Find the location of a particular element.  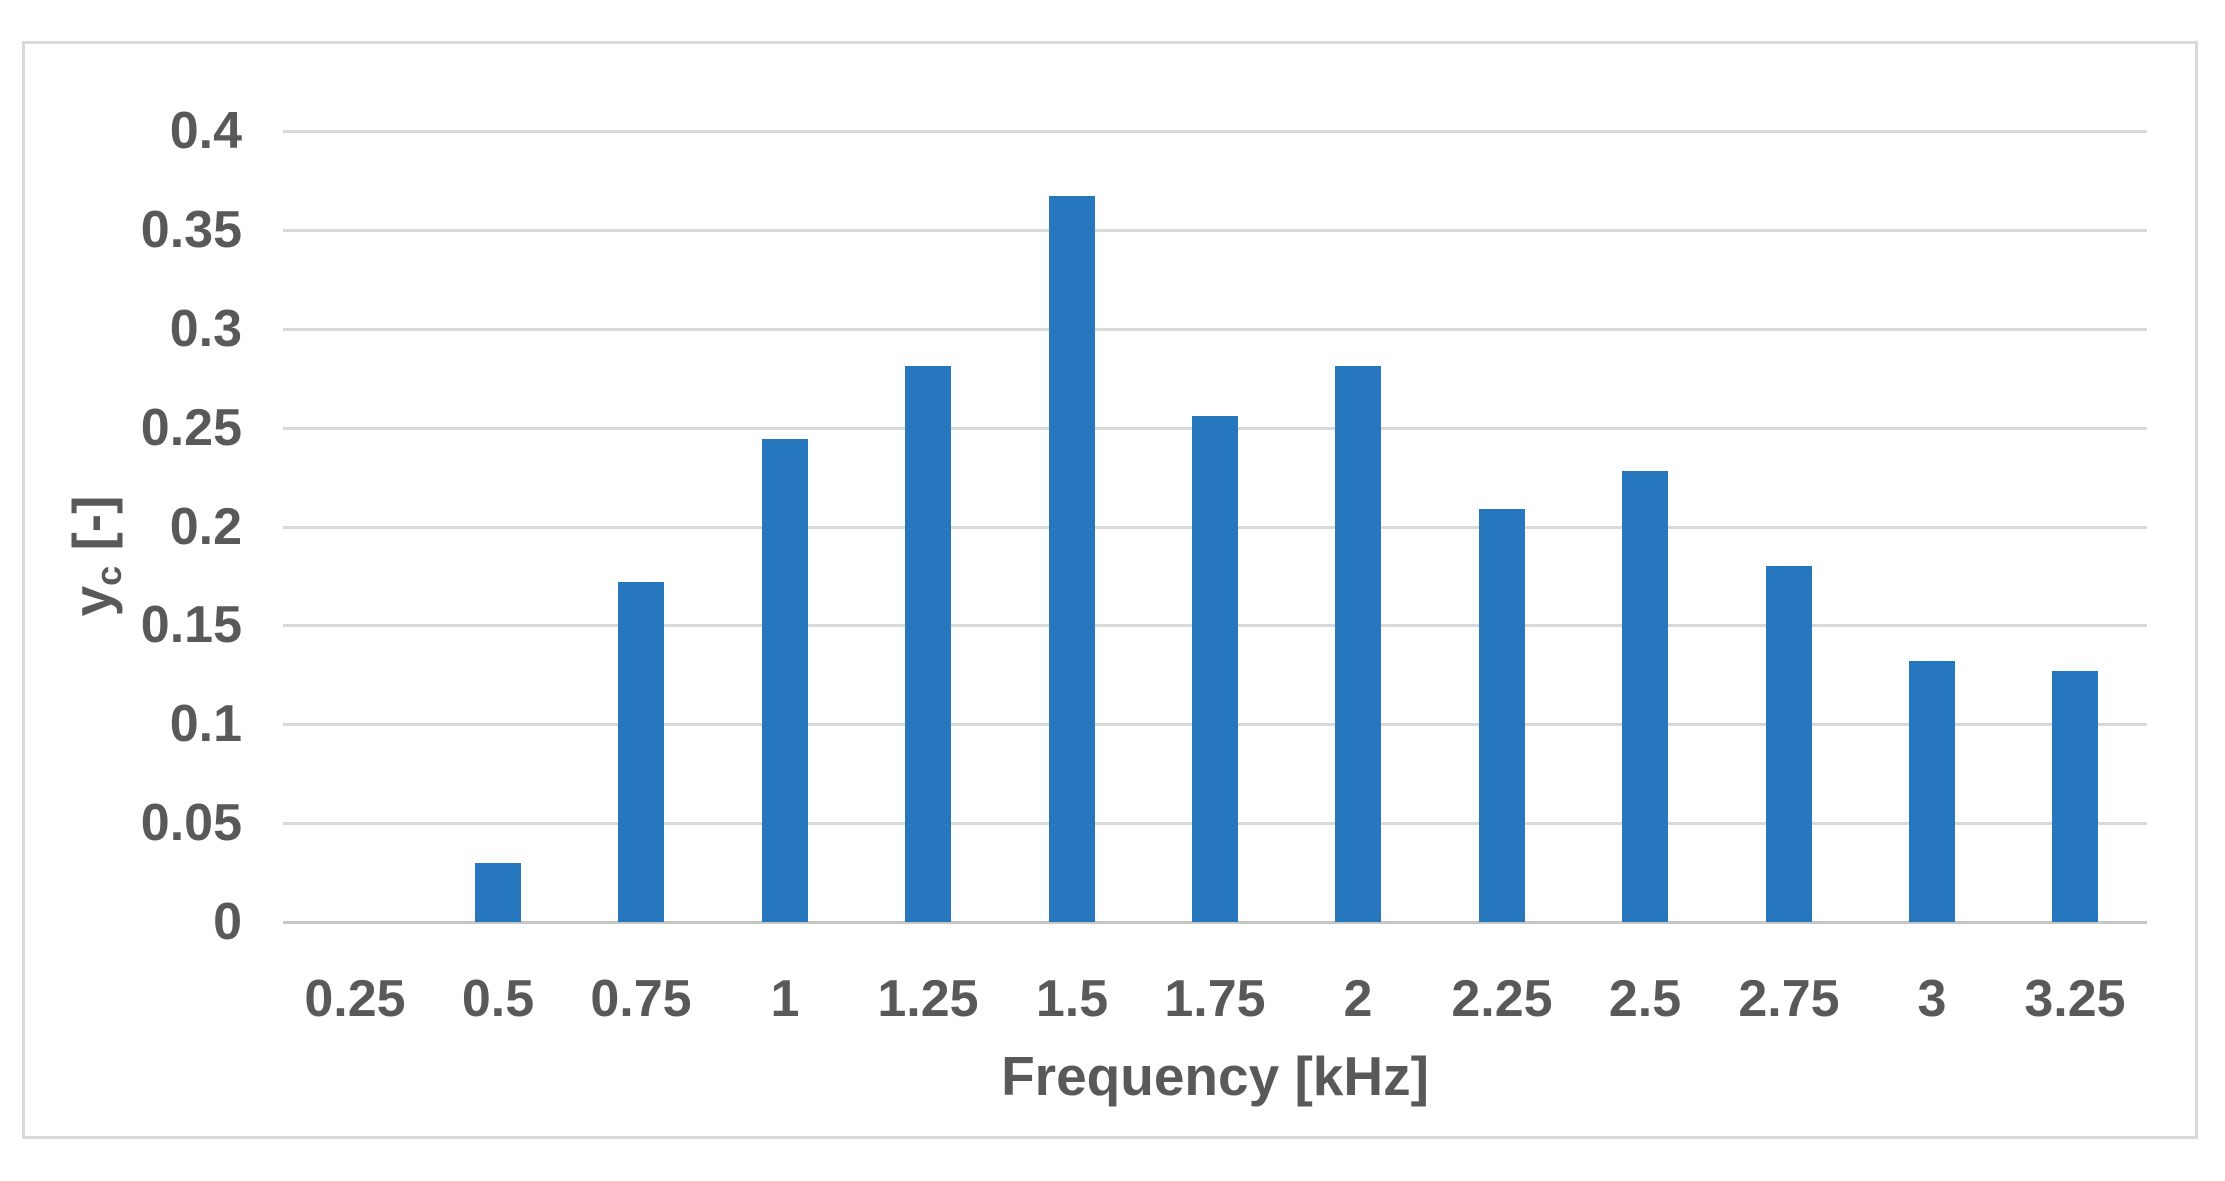

y-axis-title: yc [-] is located at coordinates (95, 556).